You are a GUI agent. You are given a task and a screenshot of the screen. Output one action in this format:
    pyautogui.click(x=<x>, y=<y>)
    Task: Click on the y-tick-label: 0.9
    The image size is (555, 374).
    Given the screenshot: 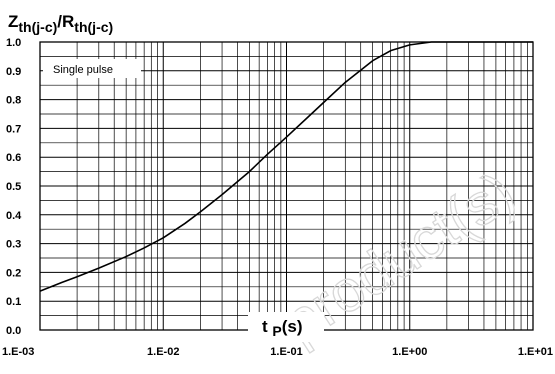 What is the action you would take?
    pyautogui.click(x=13, y=72)
    